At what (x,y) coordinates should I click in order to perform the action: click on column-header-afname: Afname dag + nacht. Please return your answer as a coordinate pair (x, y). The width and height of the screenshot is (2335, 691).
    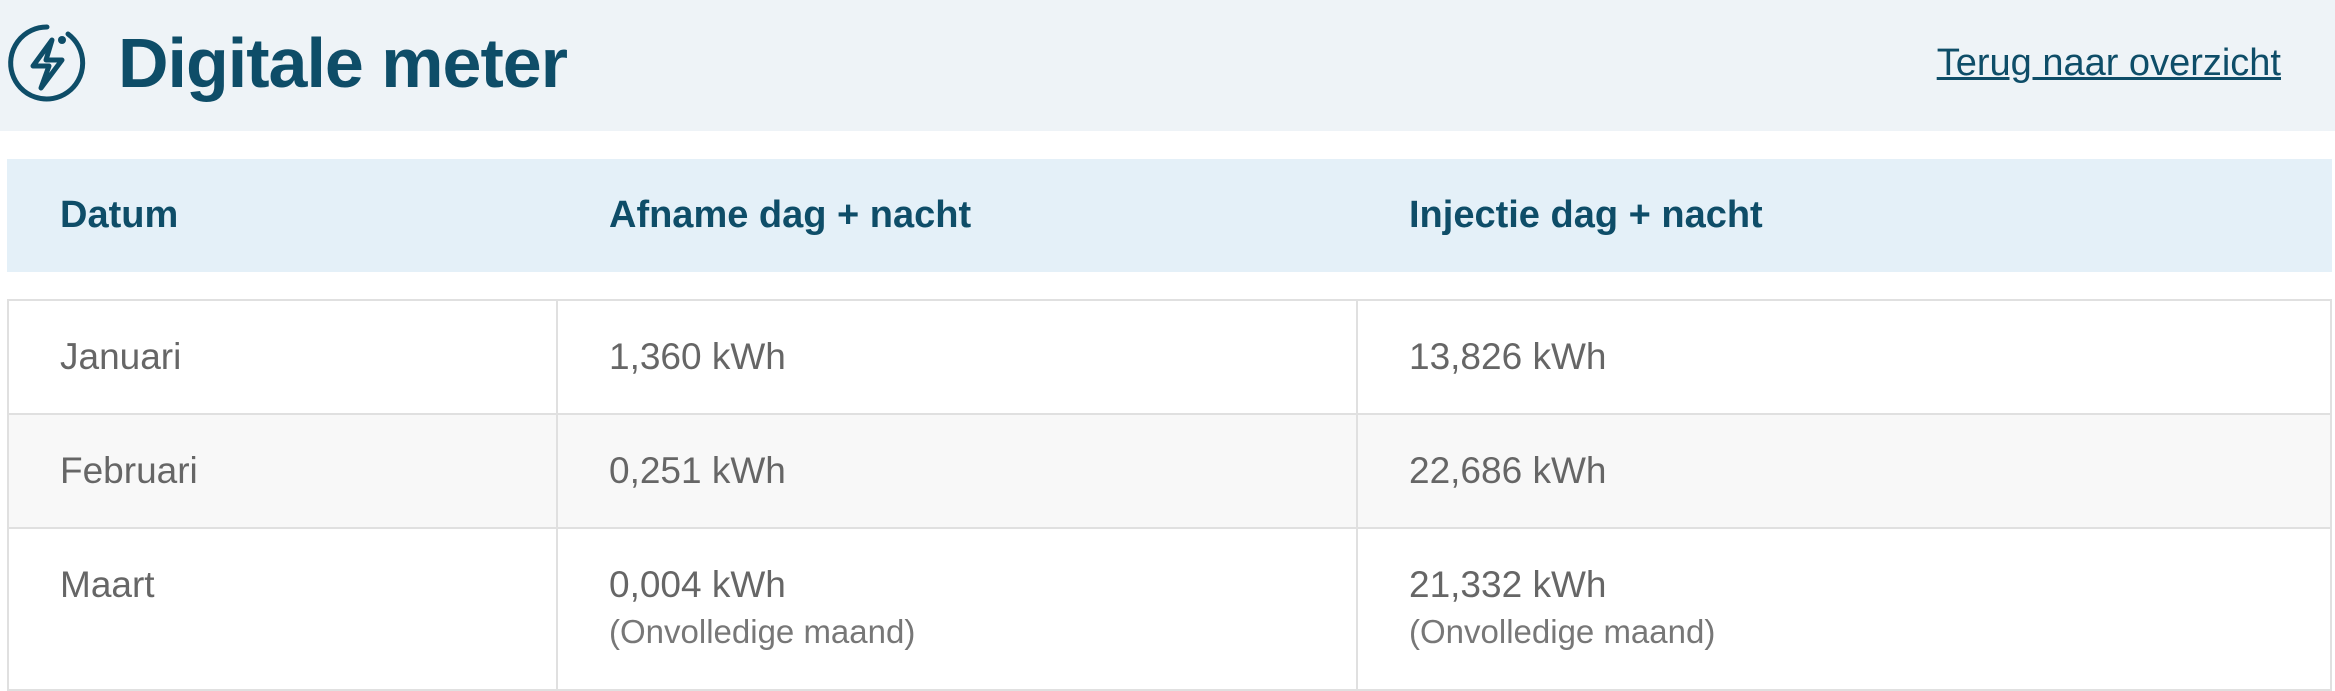
    Looking at the image, I should click on (790, 215).